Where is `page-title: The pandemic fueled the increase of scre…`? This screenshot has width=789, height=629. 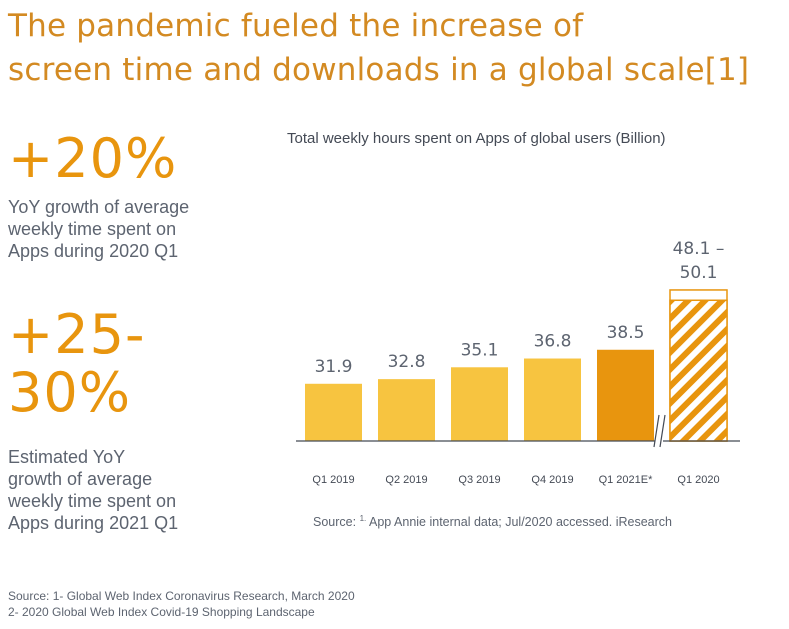
page-title: The pandemic fueled the increase of scre… is located at coordinates (398, 48).